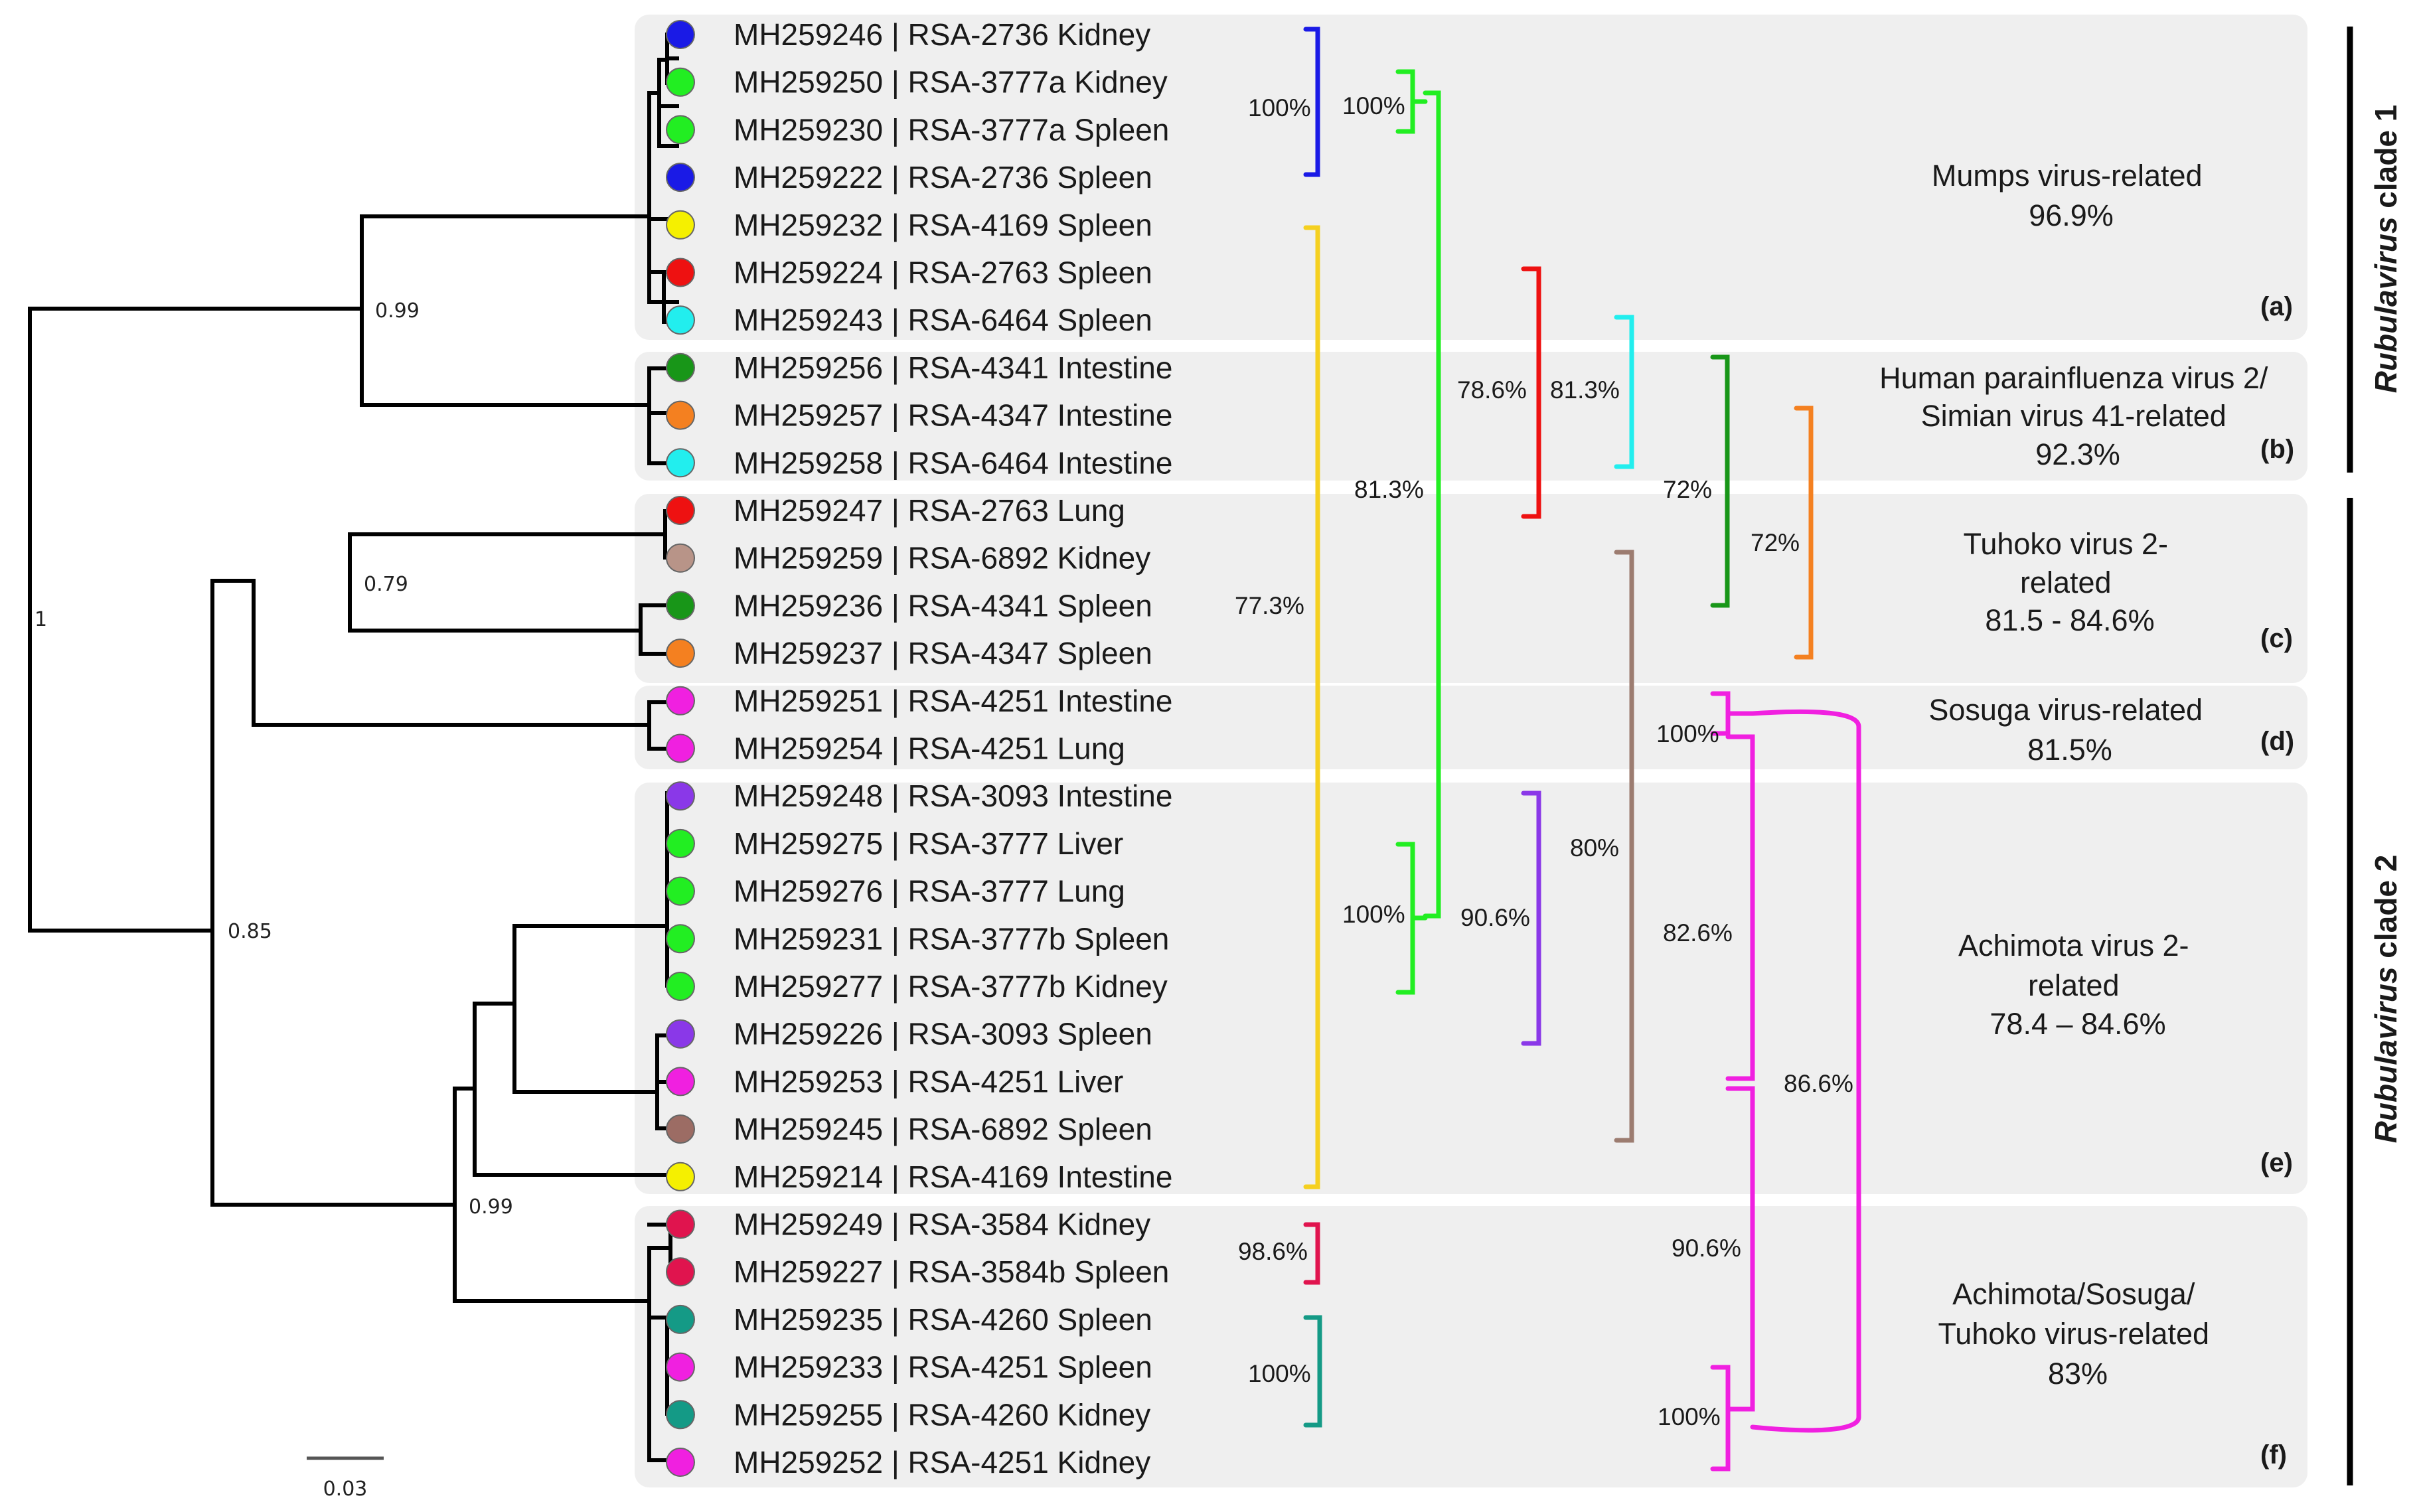  What do you see at coordinates (953, 367) in the screenshot?
I see `leaf-label: MH259256 | RSA-4341 Intestine` at bounding box center [953, 367].